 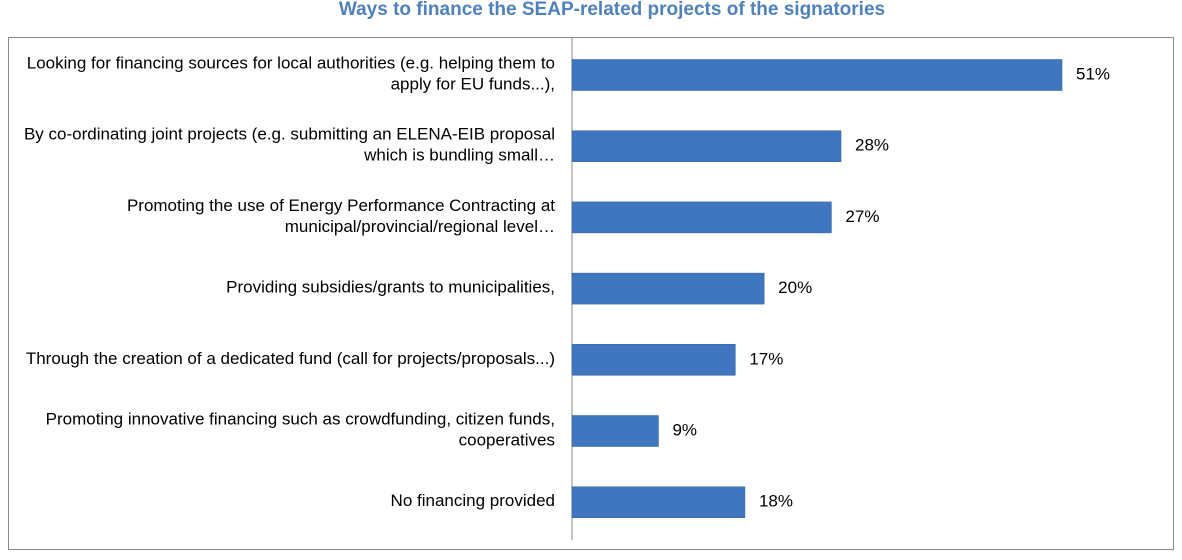 I want to click on value-label: 18%, so click(x=776, y=501).